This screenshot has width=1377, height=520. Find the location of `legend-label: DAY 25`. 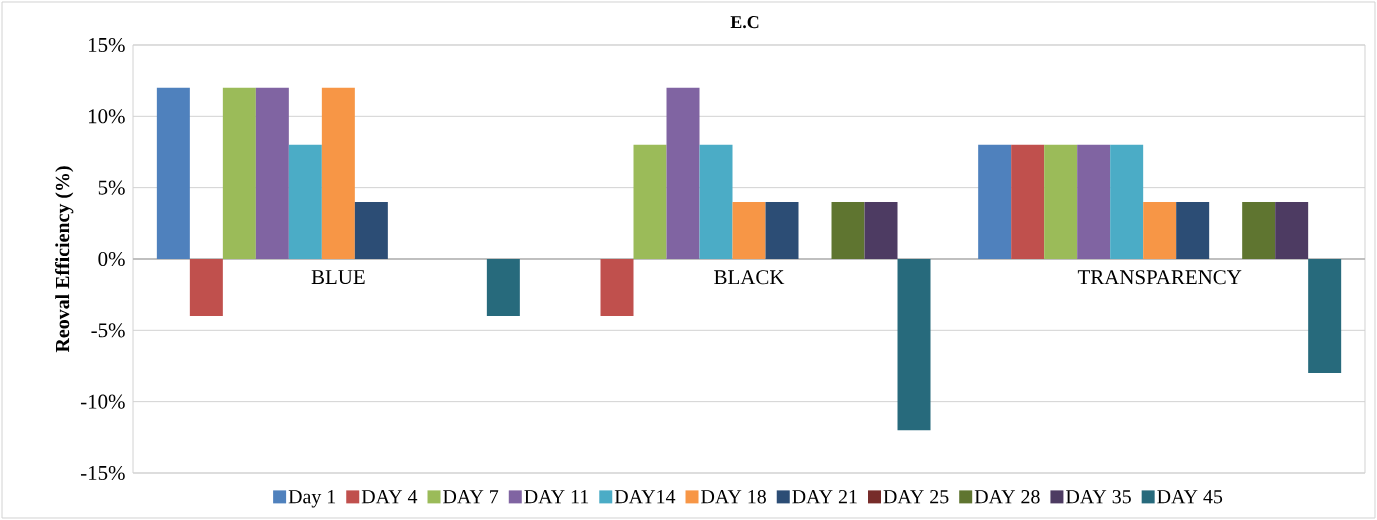

legend-label: DAY 25 is located at coordinates (916, 497).